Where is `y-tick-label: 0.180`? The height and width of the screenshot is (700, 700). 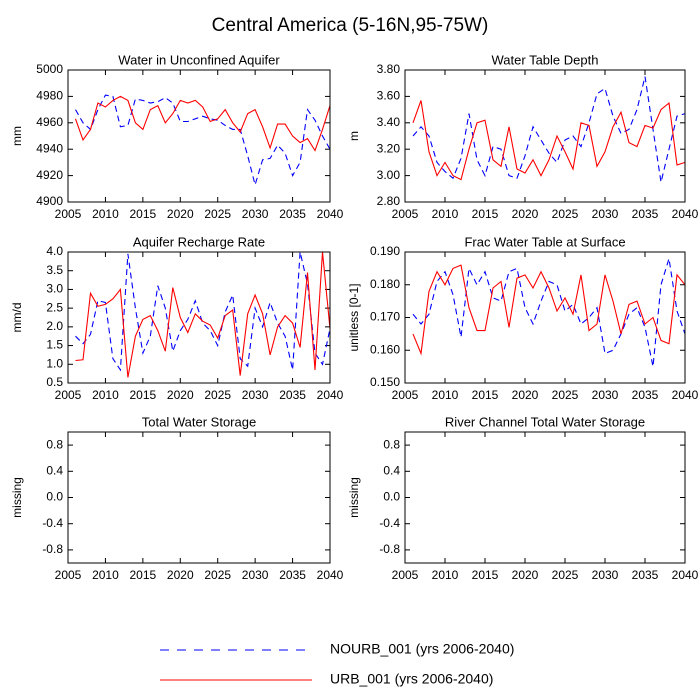
y-tick-label: 0.180 is located at coordinates (385, 284).